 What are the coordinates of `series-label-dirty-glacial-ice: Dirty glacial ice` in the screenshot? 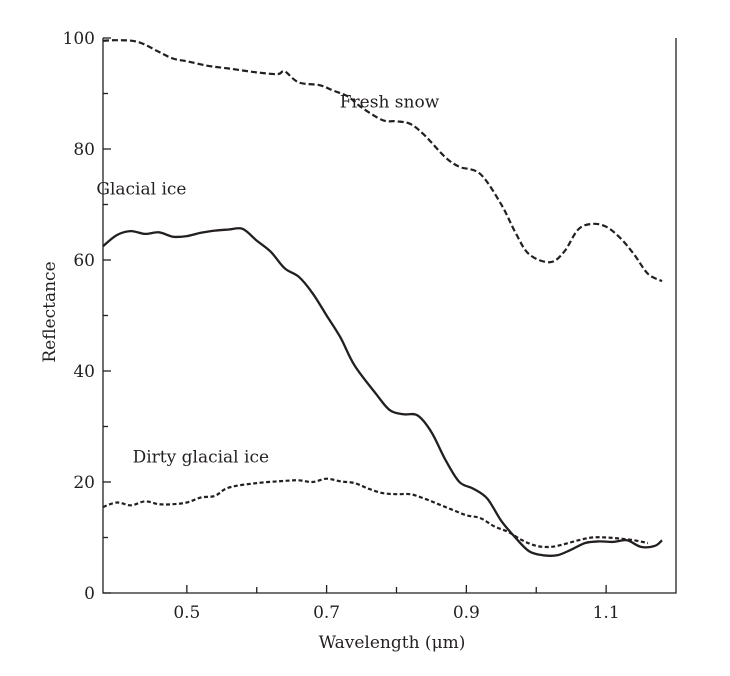 It's located at (201, 458).